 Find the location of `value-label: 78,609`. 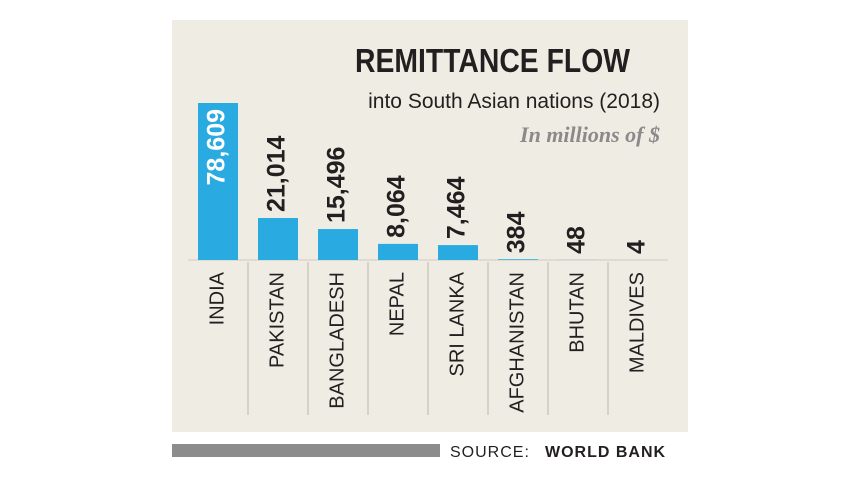

value-label: 78,609 is located at coordinates (217, 147).